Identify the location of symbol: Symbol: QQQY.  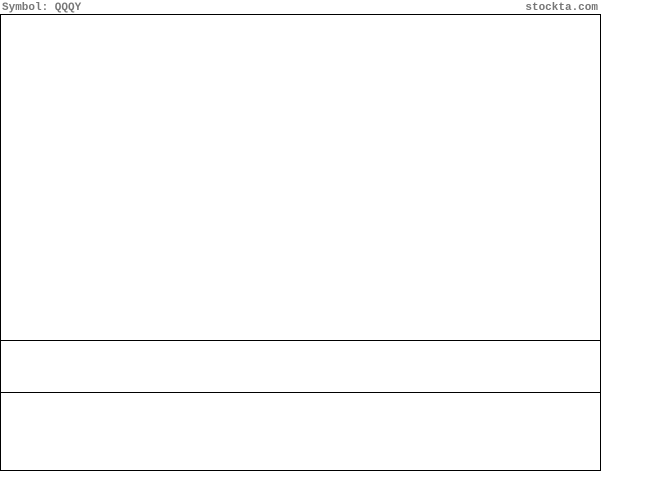
(42, 8).